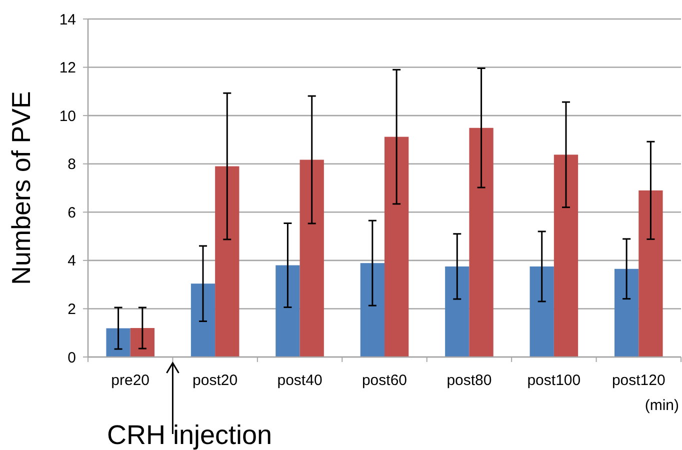 The image size is (682, 450). I want to click on x-tick-label: post120, so click(639, 380).